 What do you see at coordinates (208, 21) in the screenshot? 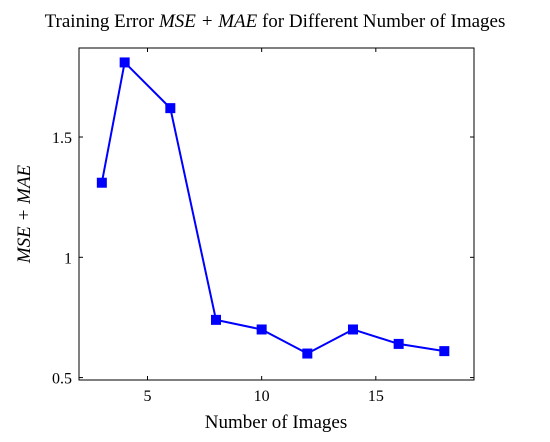
I see `chart-title-math: MSE + MAE` at bounding box center [208, 21].